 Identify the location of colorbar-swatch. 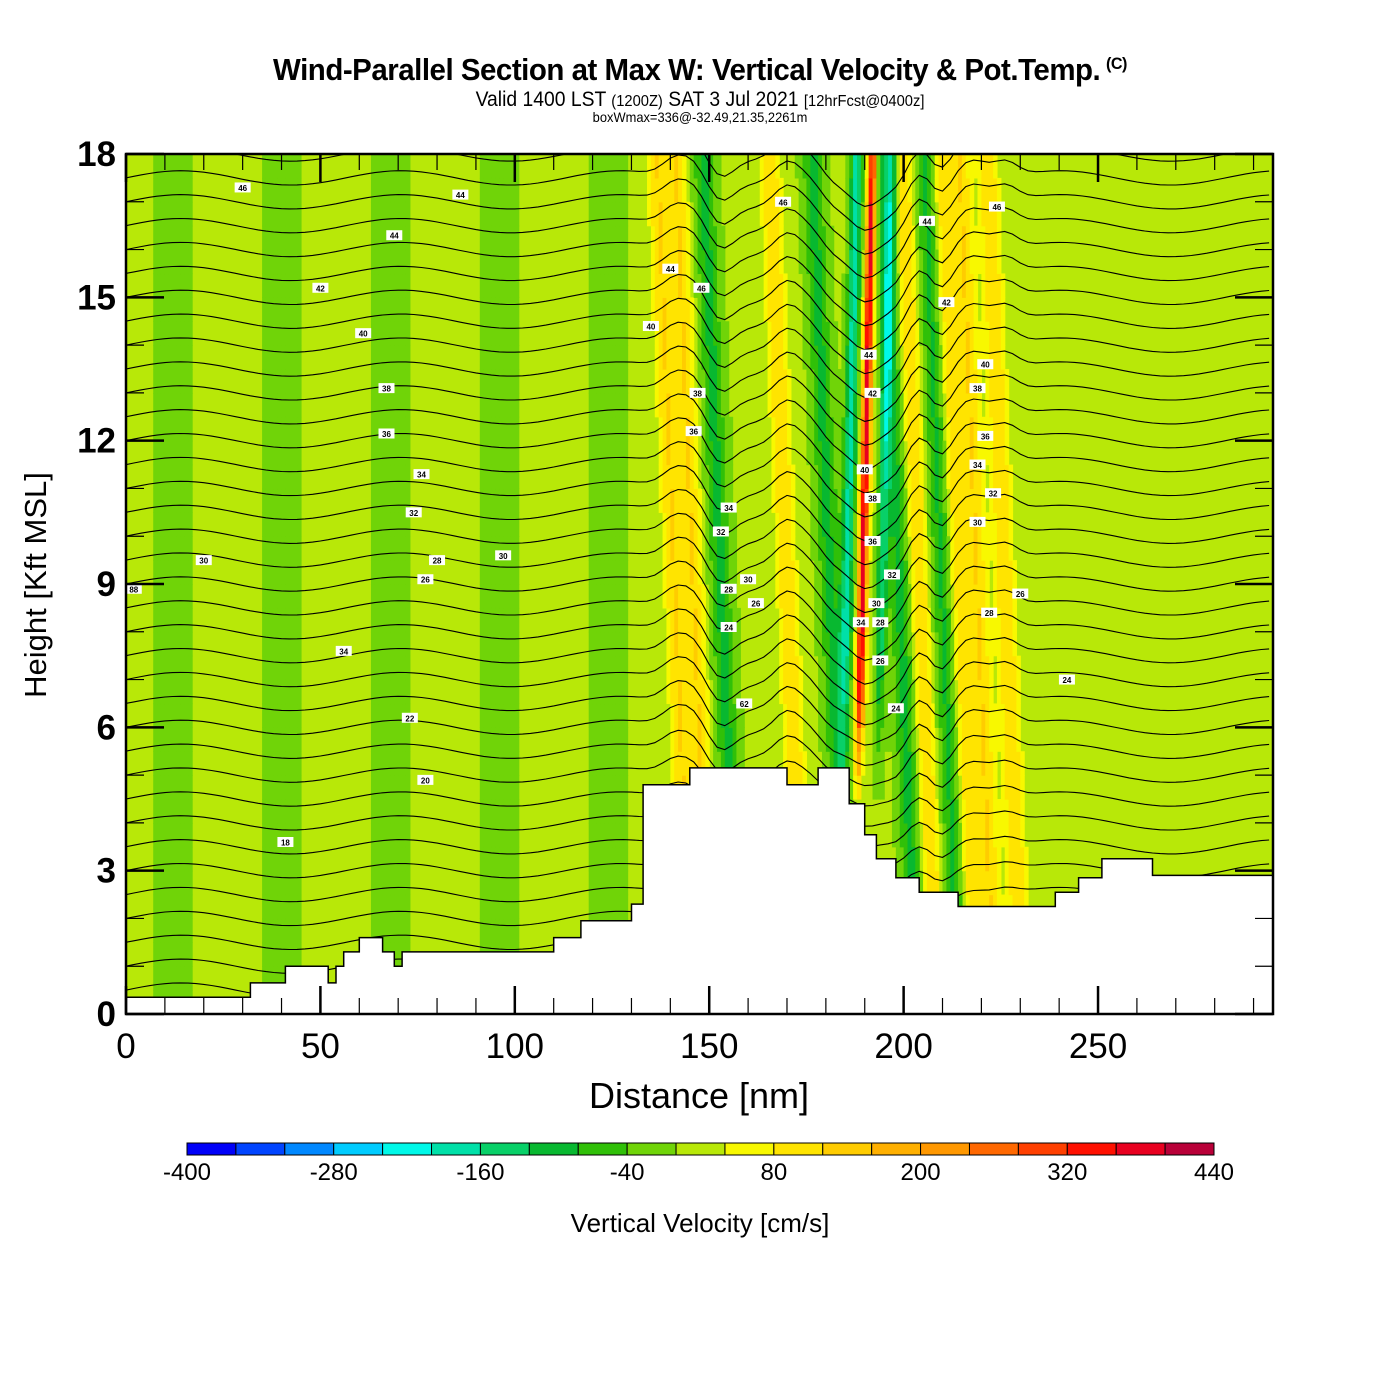
(1091, 1149).